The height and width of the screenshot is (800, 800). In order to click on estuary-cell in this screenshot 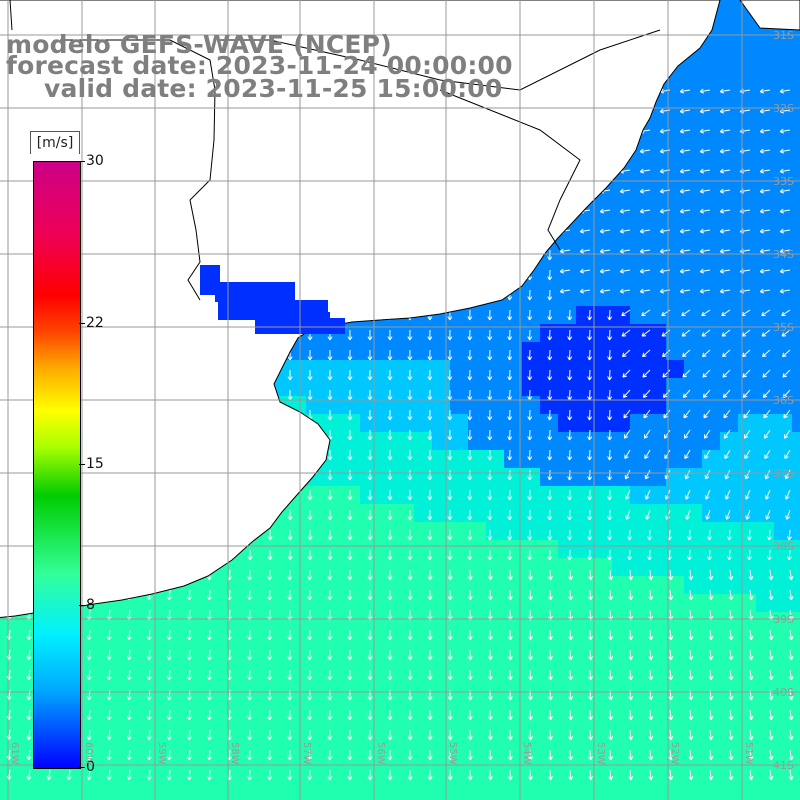, I will do `click(315, 322)`.